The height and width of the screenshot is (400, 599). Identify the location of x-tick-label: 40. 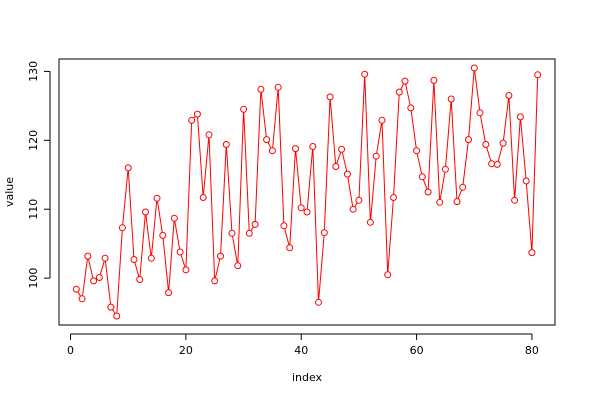
(301, 350).